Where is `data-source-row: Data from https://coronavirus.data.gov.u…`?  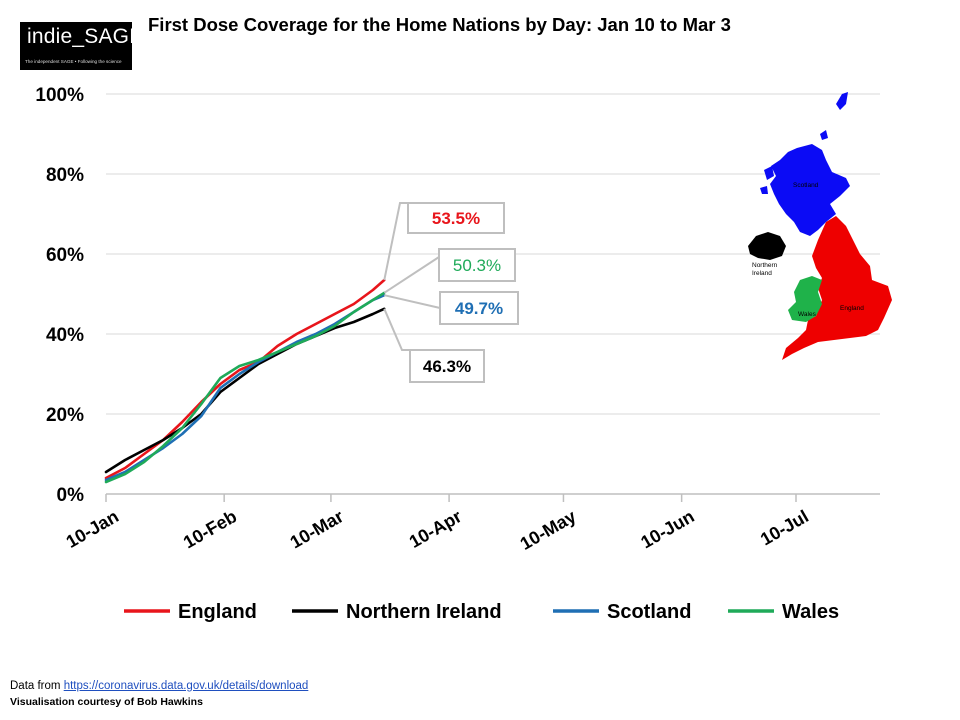 data-source-row: Data from https://coronavirus.data.gov.u… is located at coordinates (159, 688).